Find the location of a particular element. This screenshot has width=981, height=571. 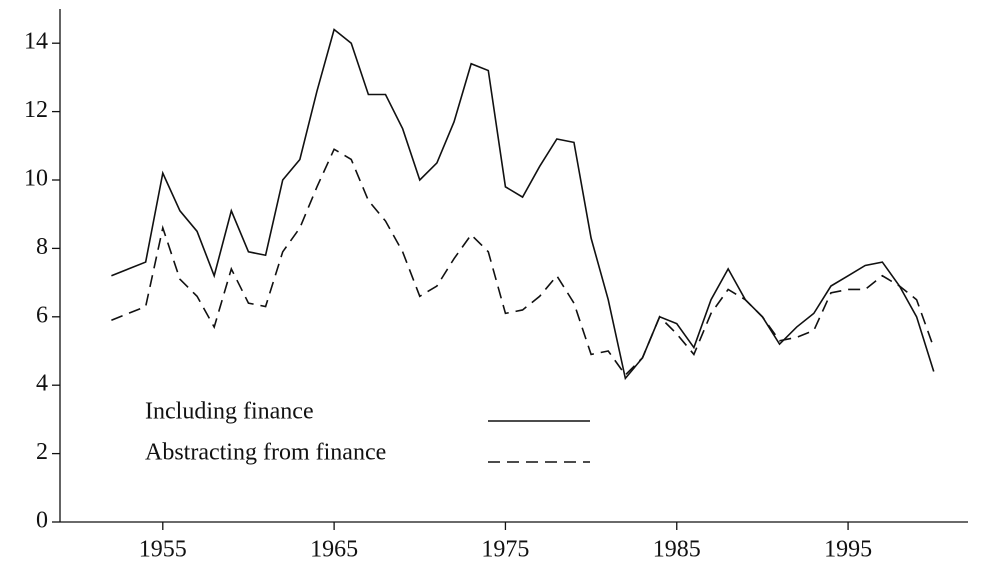

y-tick-label: 8 is located at coordinates (42, 247).